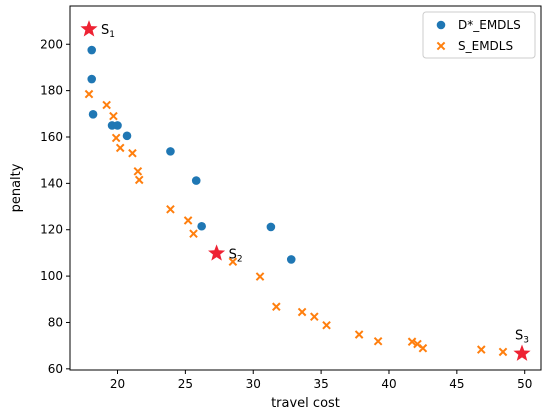 The image size is (550, 414). Describe the element at coordinates (16, 187) in the screenshot. I see `y-axis-title: penalty` at that location.